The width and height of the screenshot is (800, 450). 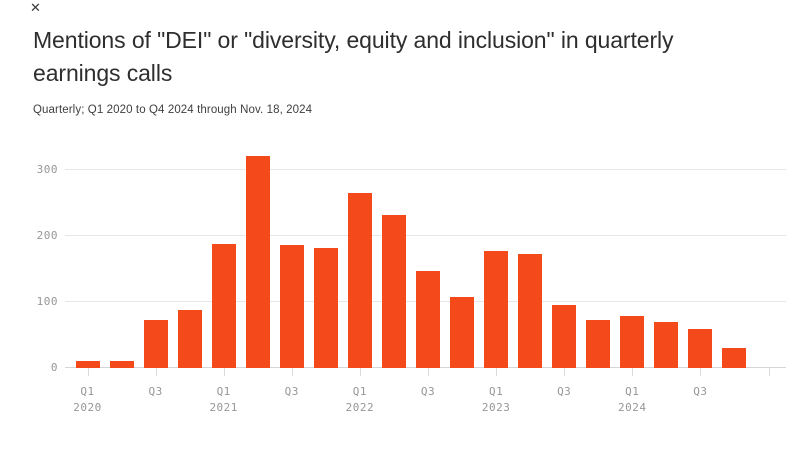 I want to click on bar-q1-2020, so click(x=87, y=364).